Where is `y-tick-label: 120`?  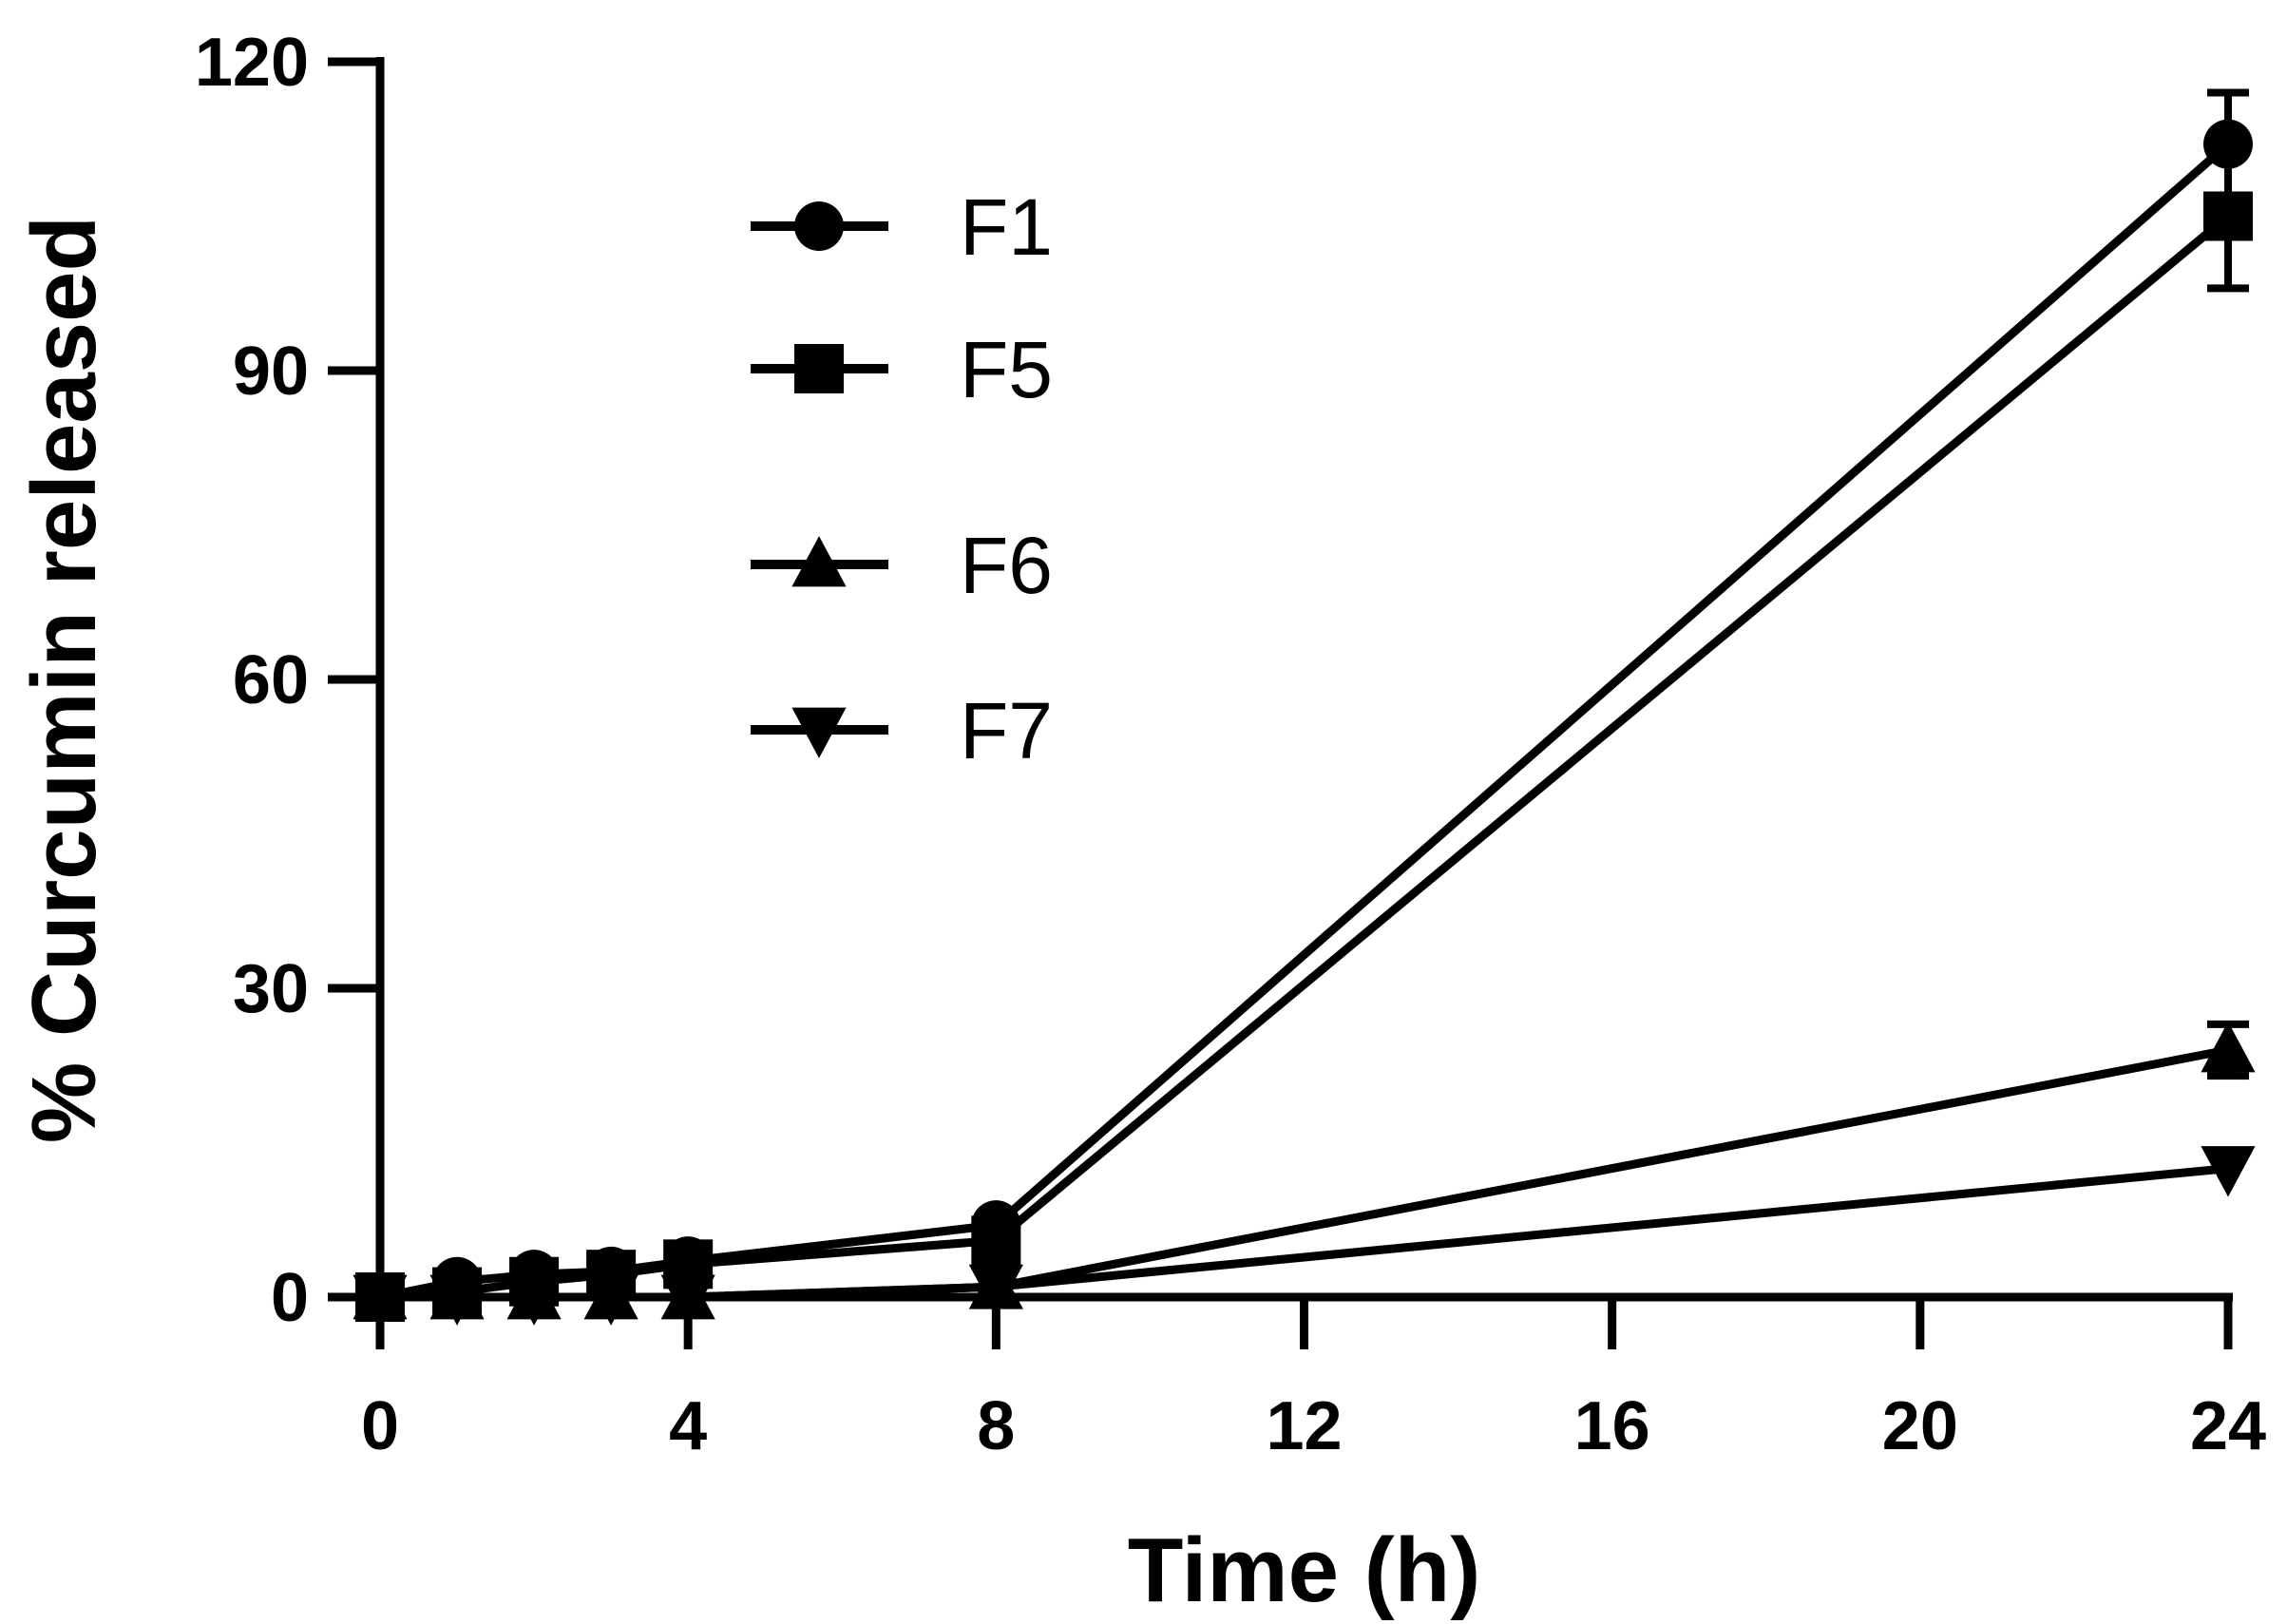
y-tick-label: 120 is located at coordinates (252, 63).